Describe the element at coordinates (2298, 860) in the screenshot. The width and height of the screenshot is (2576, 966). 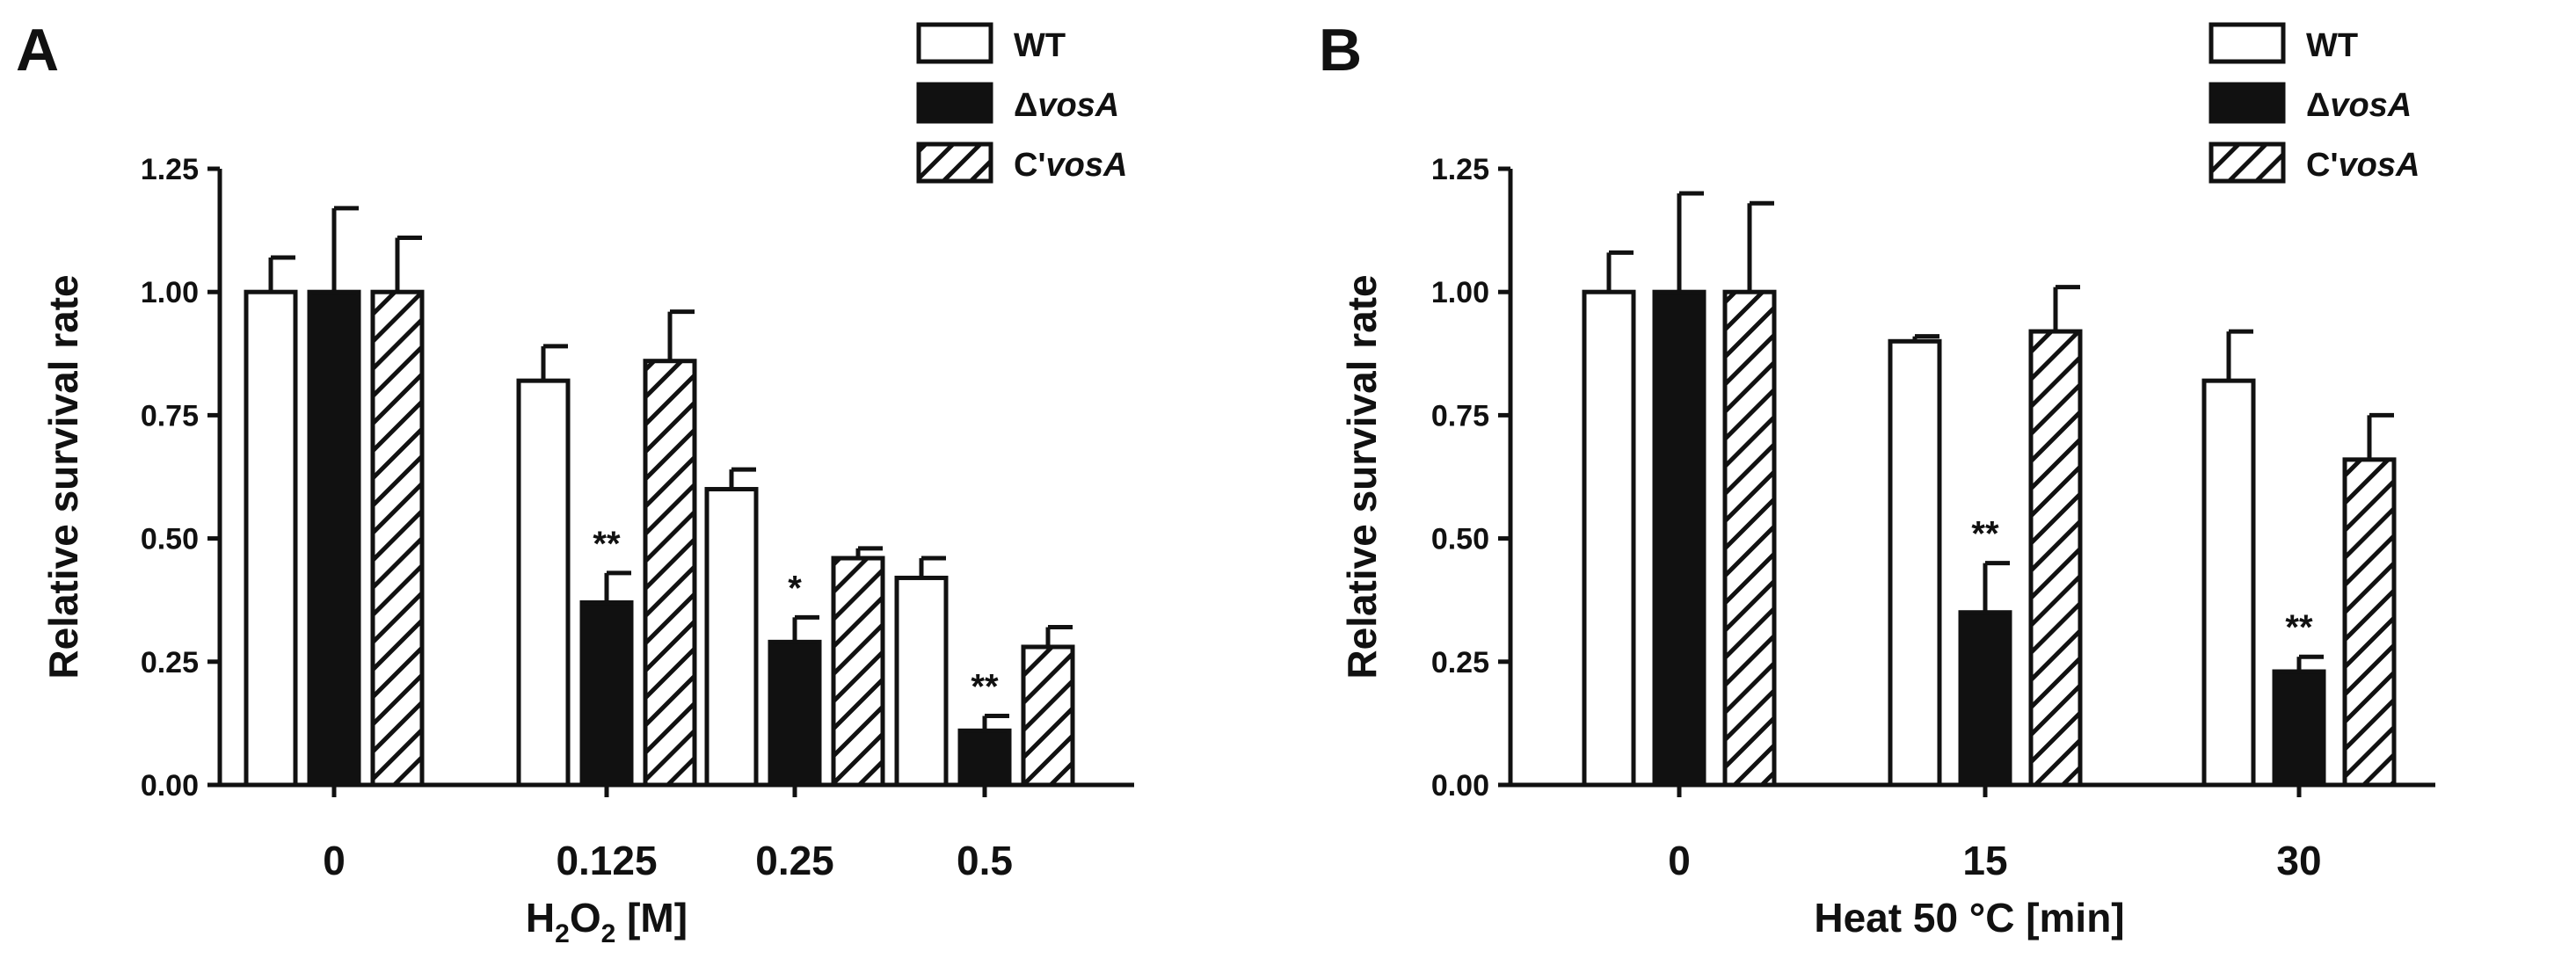
I see `x-category-label: 30` at that location.